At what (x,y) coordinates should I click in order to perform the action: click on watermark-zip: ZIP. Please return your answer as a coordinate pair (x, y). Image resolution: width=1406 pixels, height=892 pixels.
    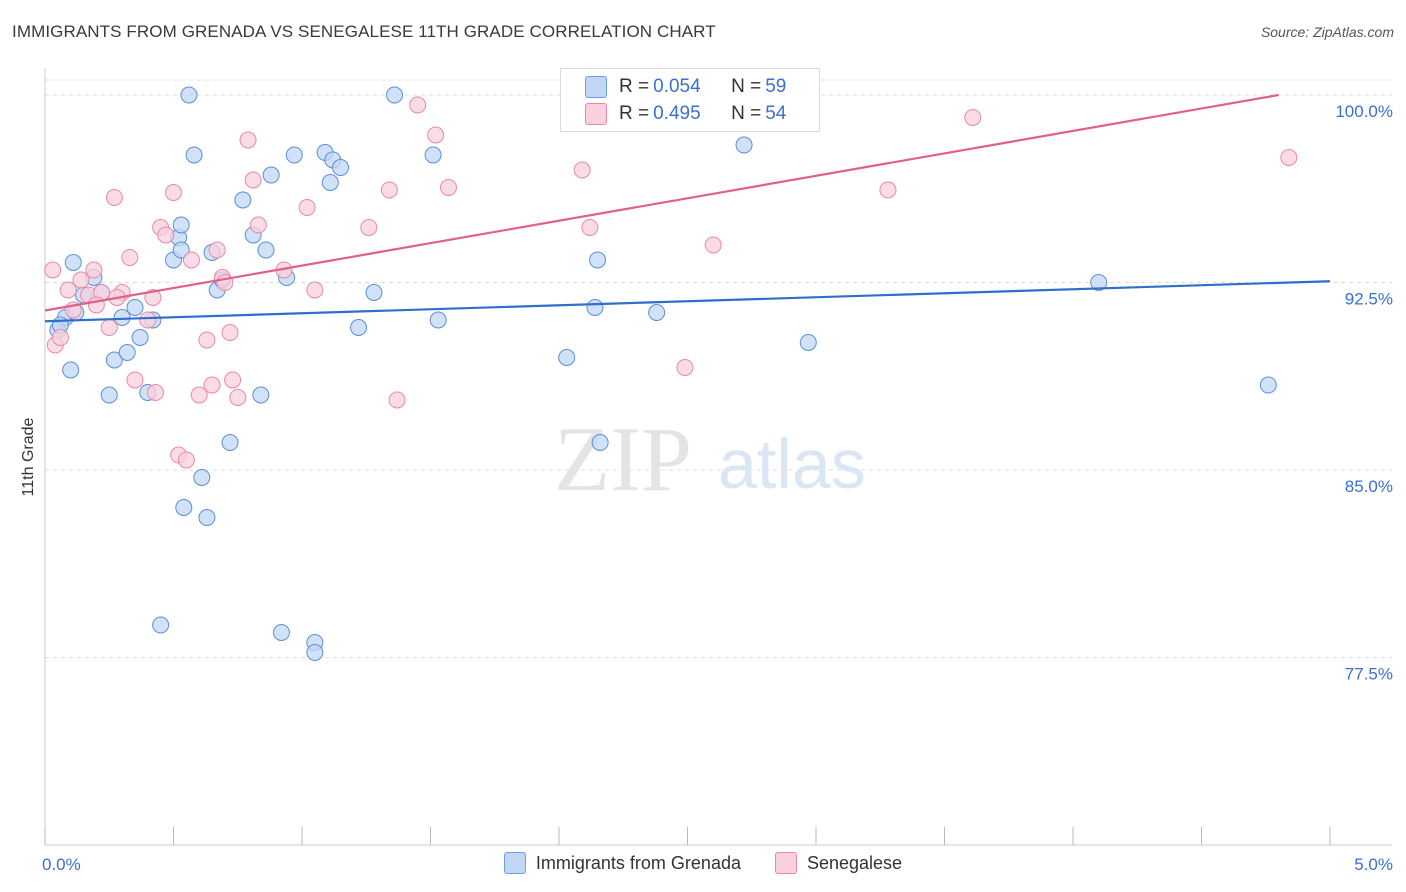
    Looking at the image, I should click on (623, 459).